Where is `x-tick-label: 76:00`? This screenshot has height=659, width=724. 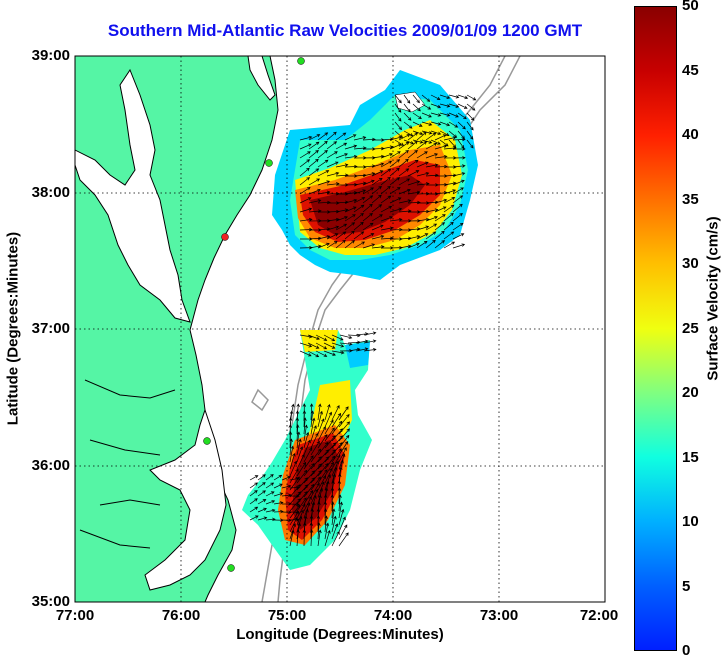 x-tick-label: 76:00 is located at coordinates (181, 615).